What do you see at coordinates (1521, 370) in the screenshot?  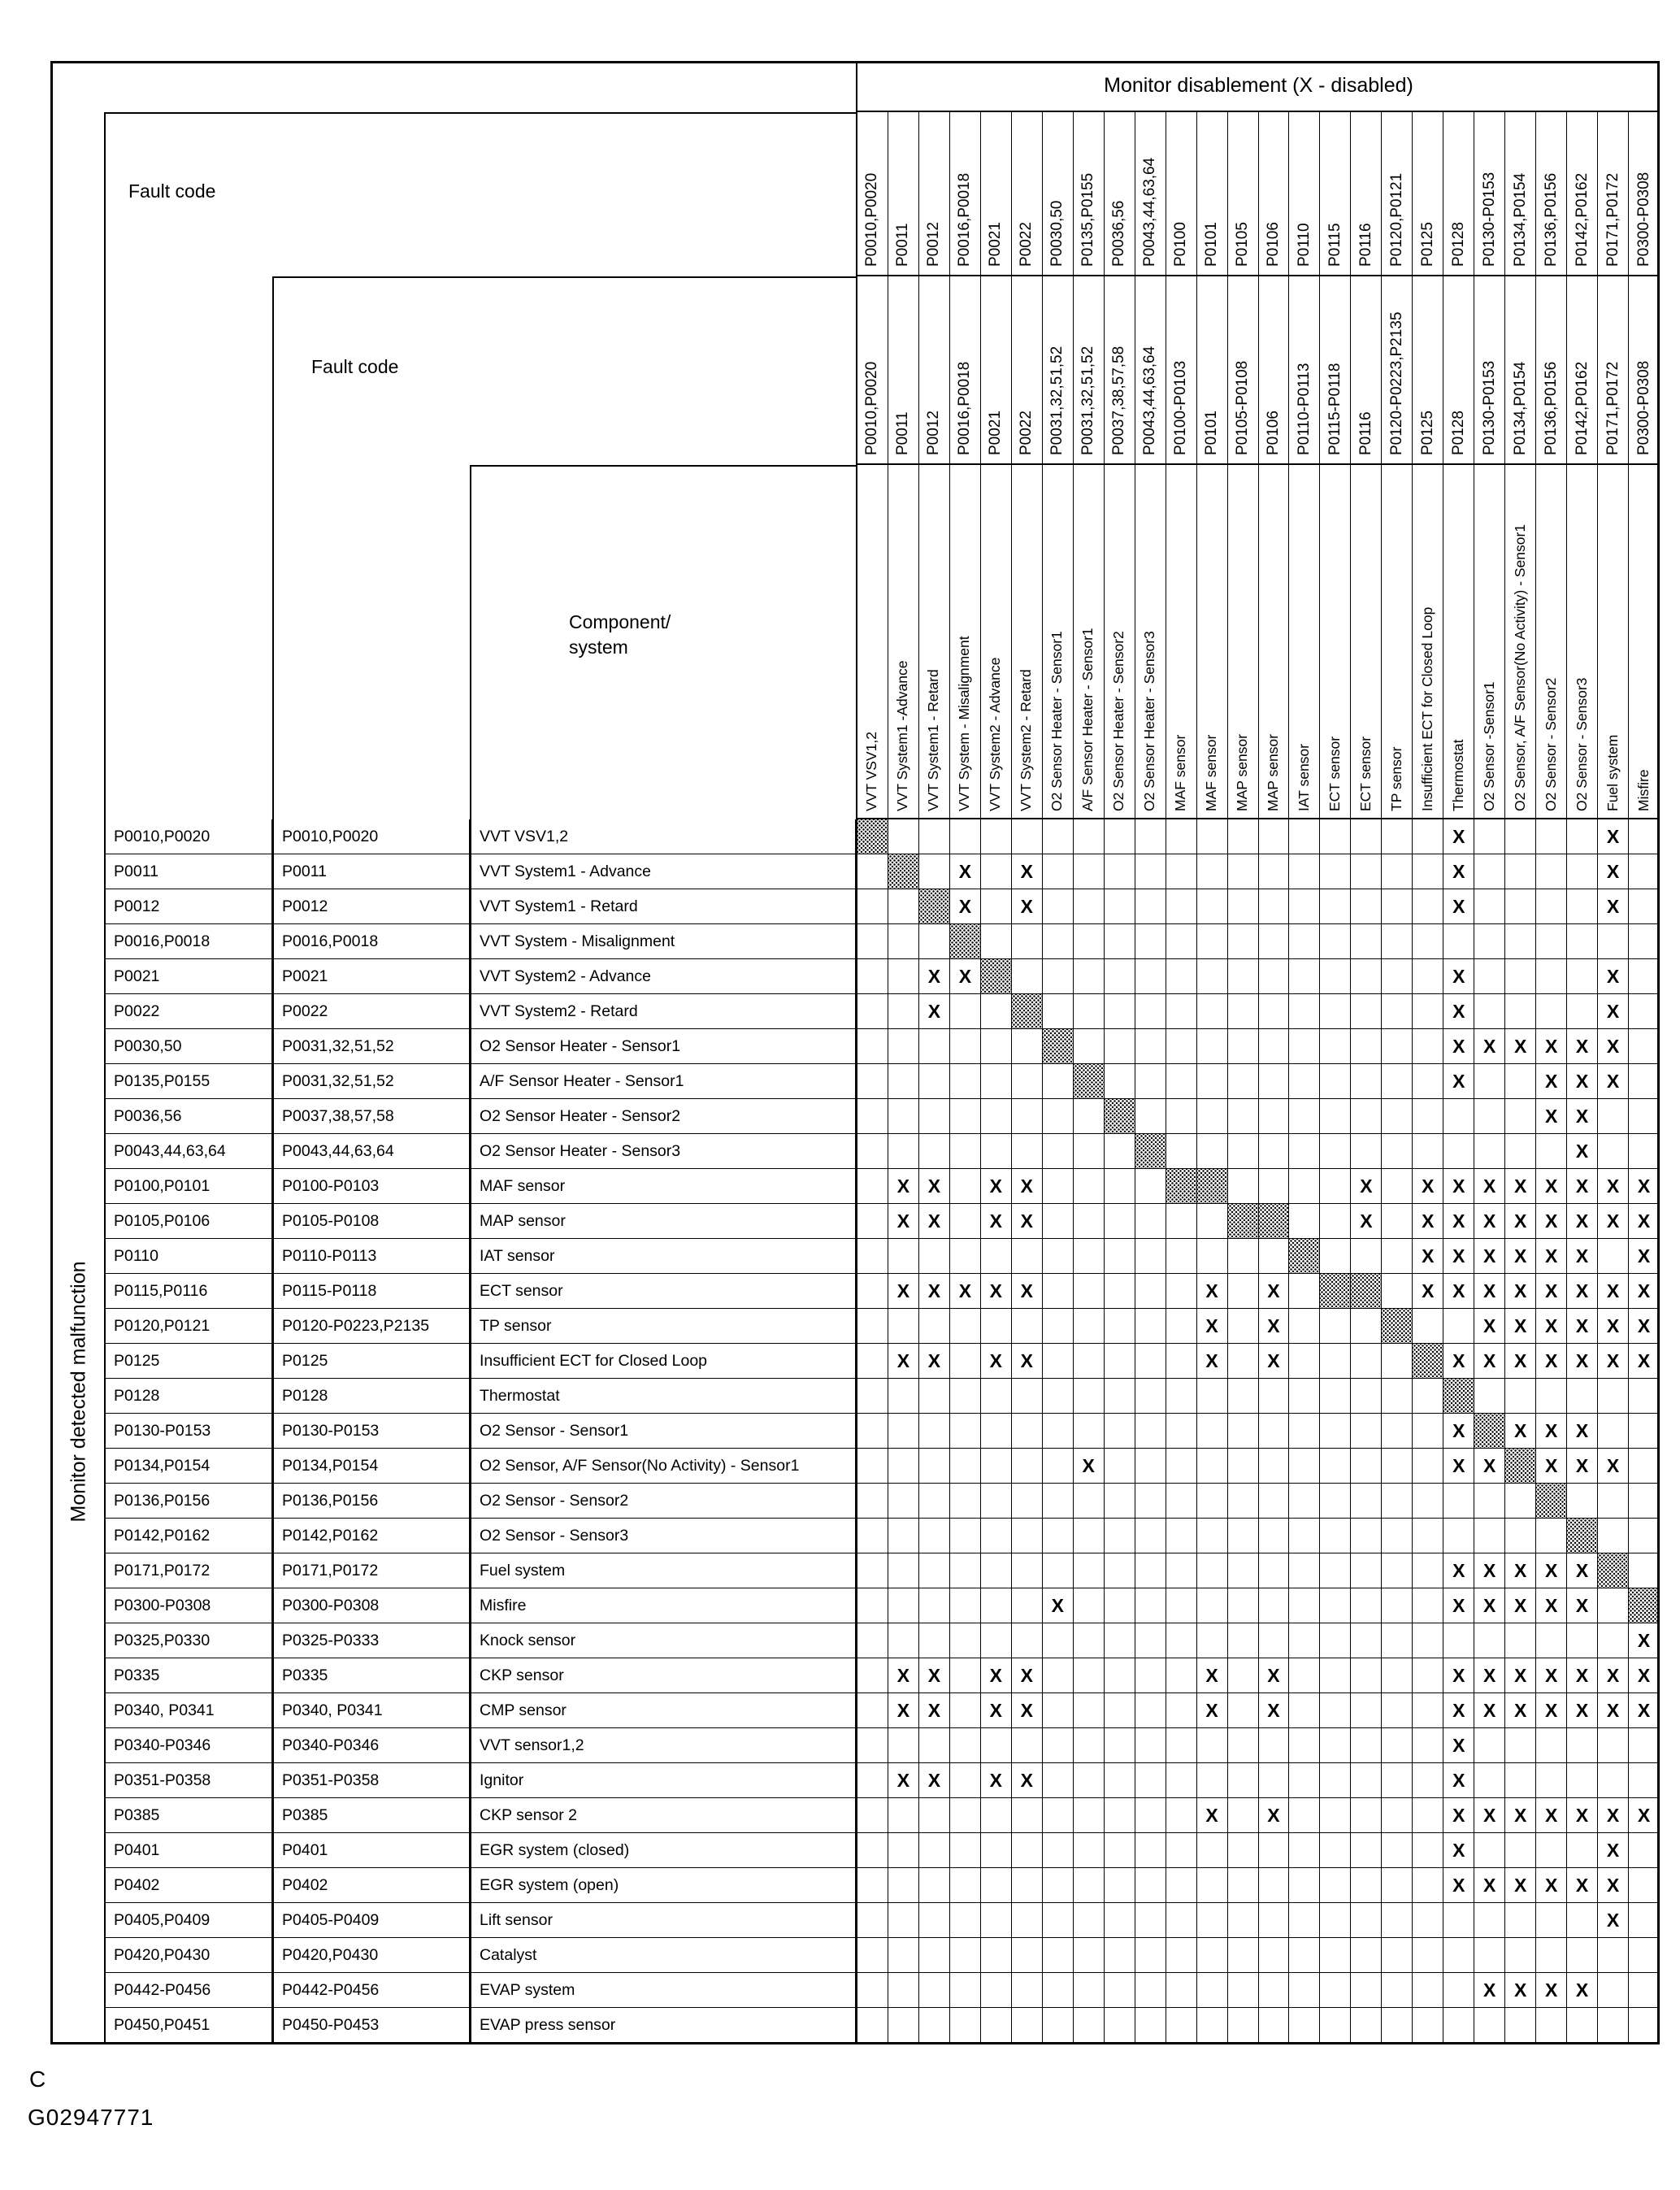 I see `col-header-code2-22: P0134,P0154` at bounding box center [1521, 370].